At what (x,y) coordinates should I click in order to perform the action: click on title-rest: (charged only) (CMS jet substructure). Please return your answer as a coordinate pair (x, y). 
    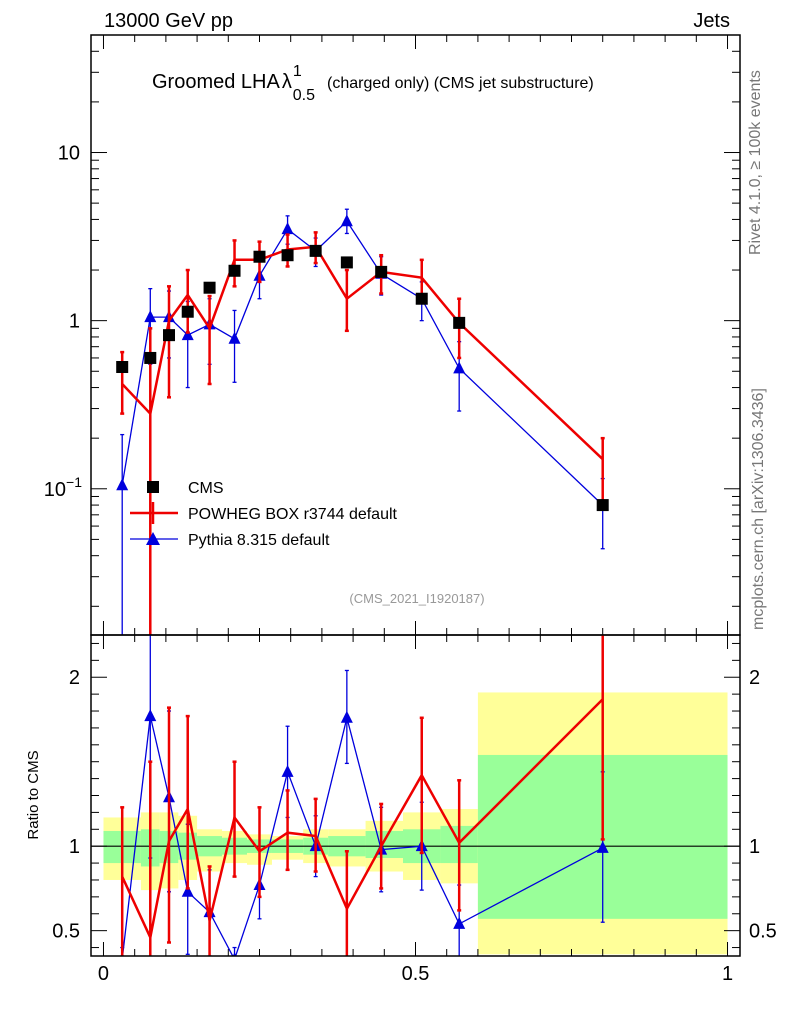
    Looking at the image, I should click on (460, 83).